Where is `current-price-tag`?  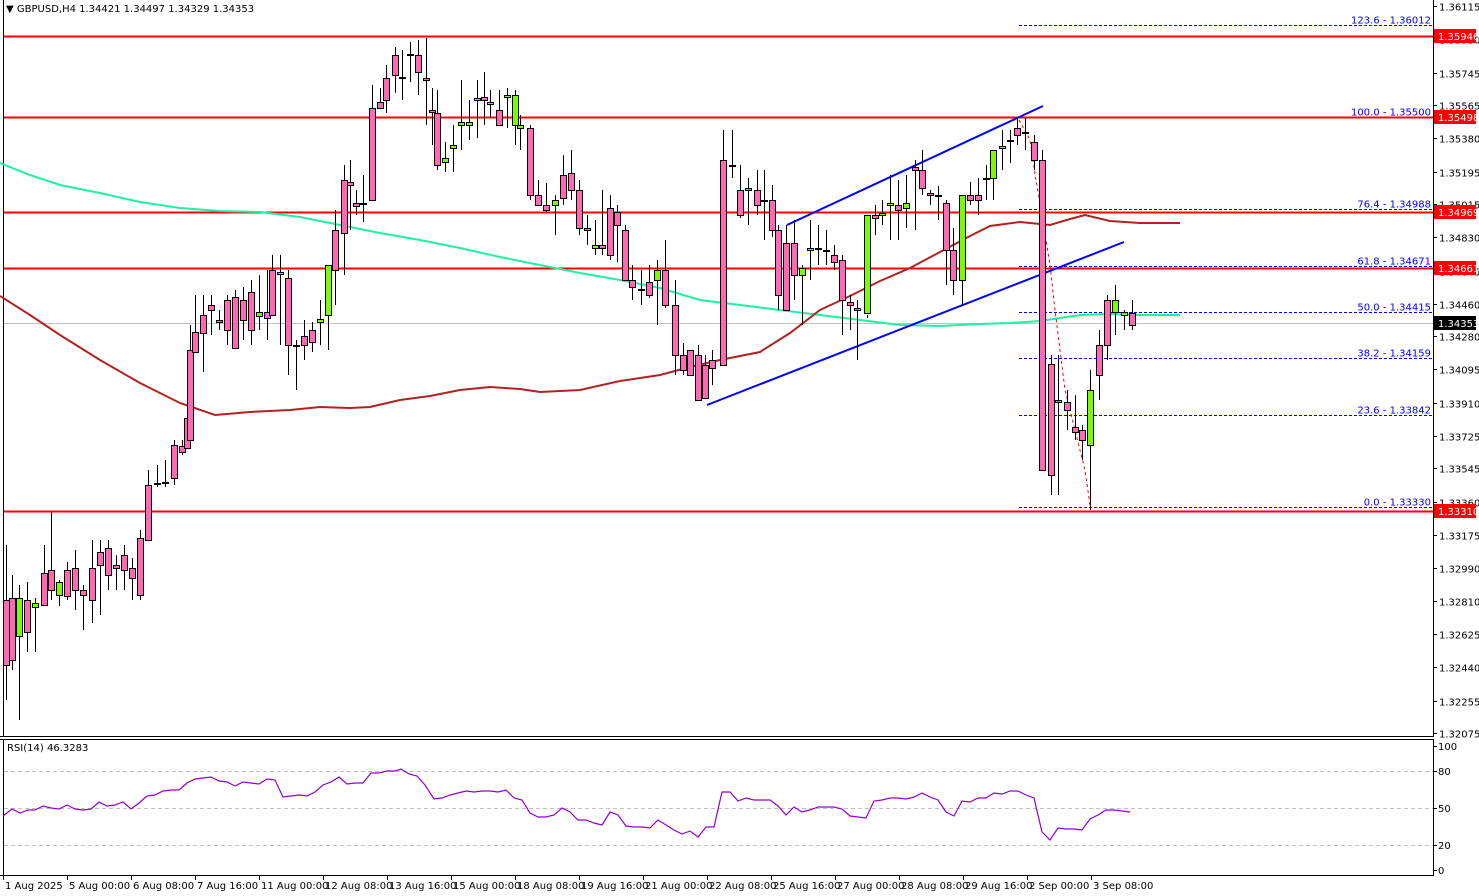
current-price-tag is located at coordinates (1455, 323).